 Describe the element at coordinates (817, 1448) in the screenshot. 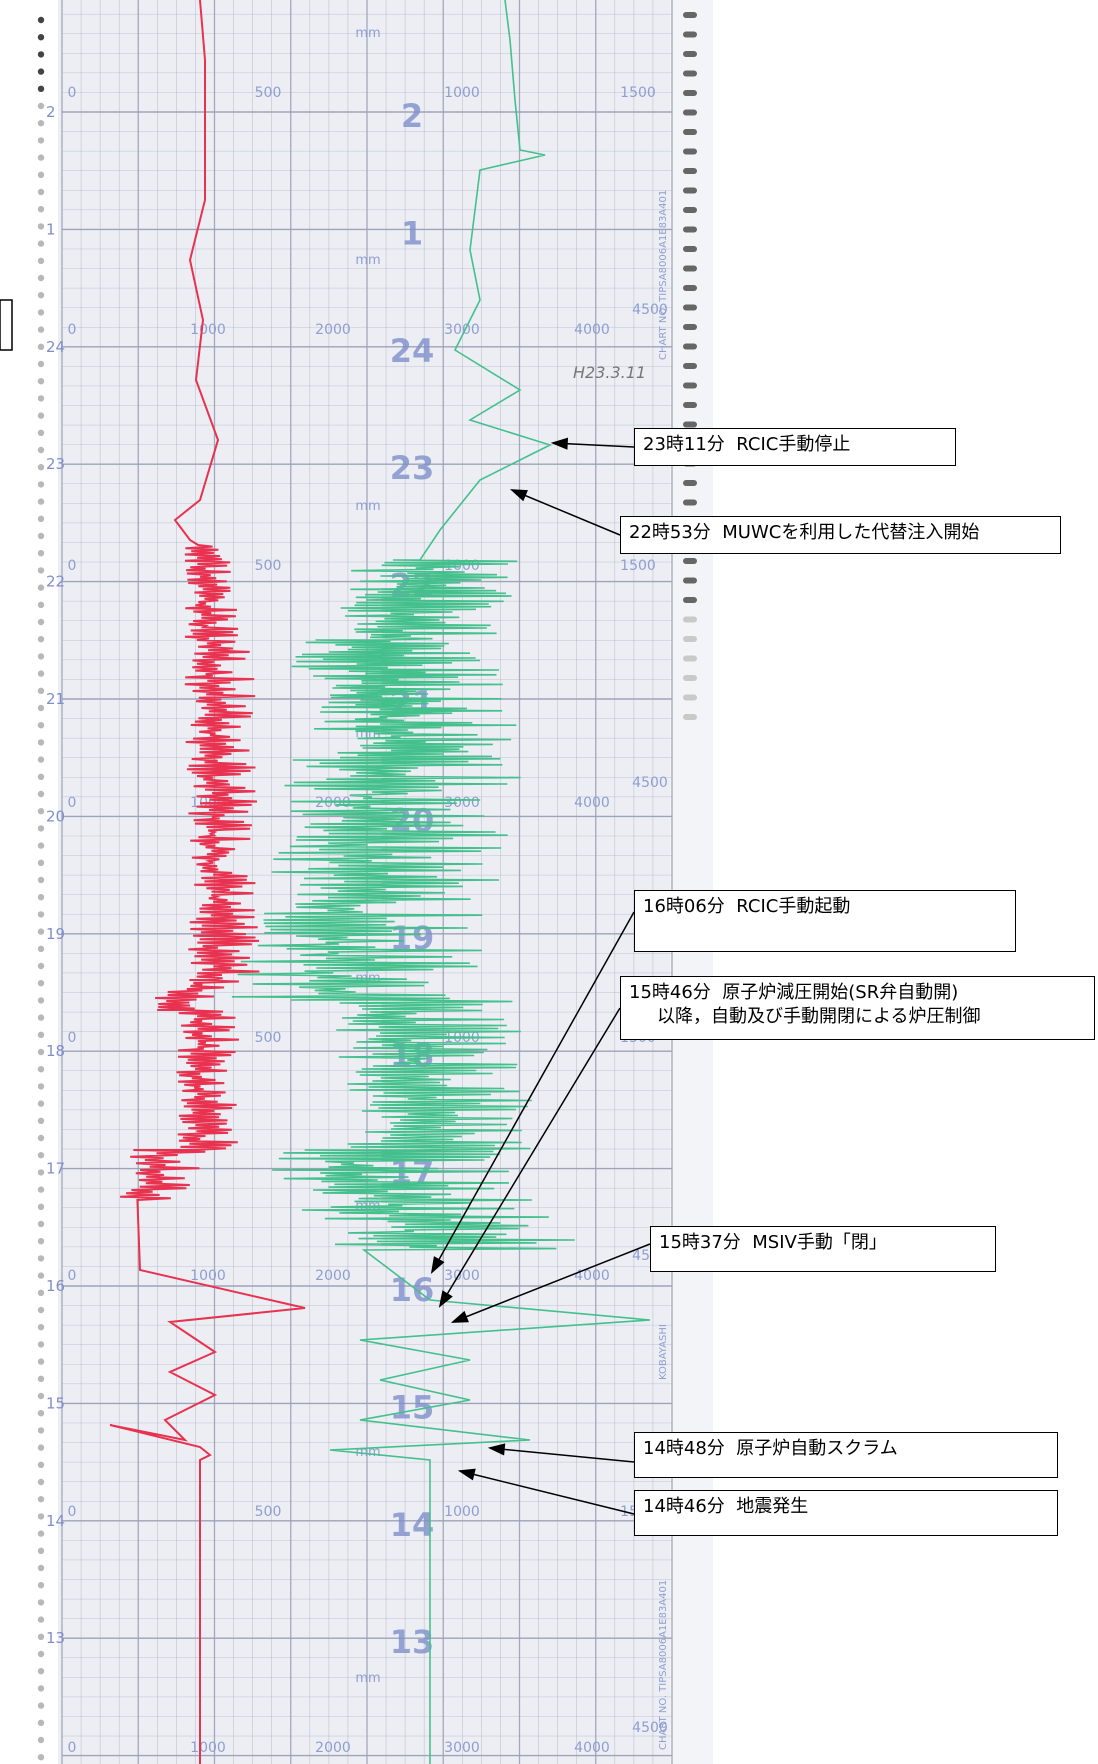

I see `annotation-text: 原子炉自動スクラム` at that location.